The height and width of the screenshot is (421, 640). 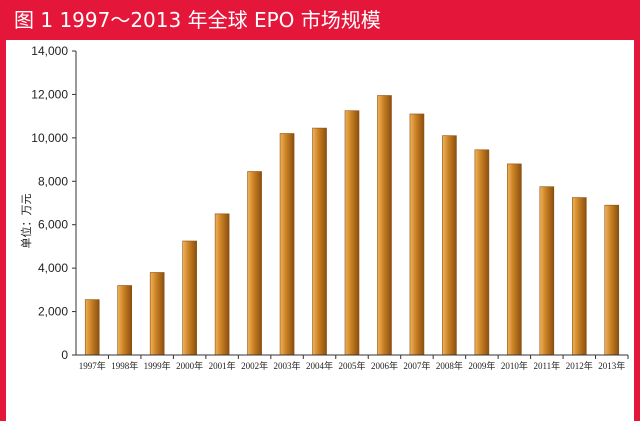 I want to click on x-tick-label: 2003年, so click(x=287, y=365).